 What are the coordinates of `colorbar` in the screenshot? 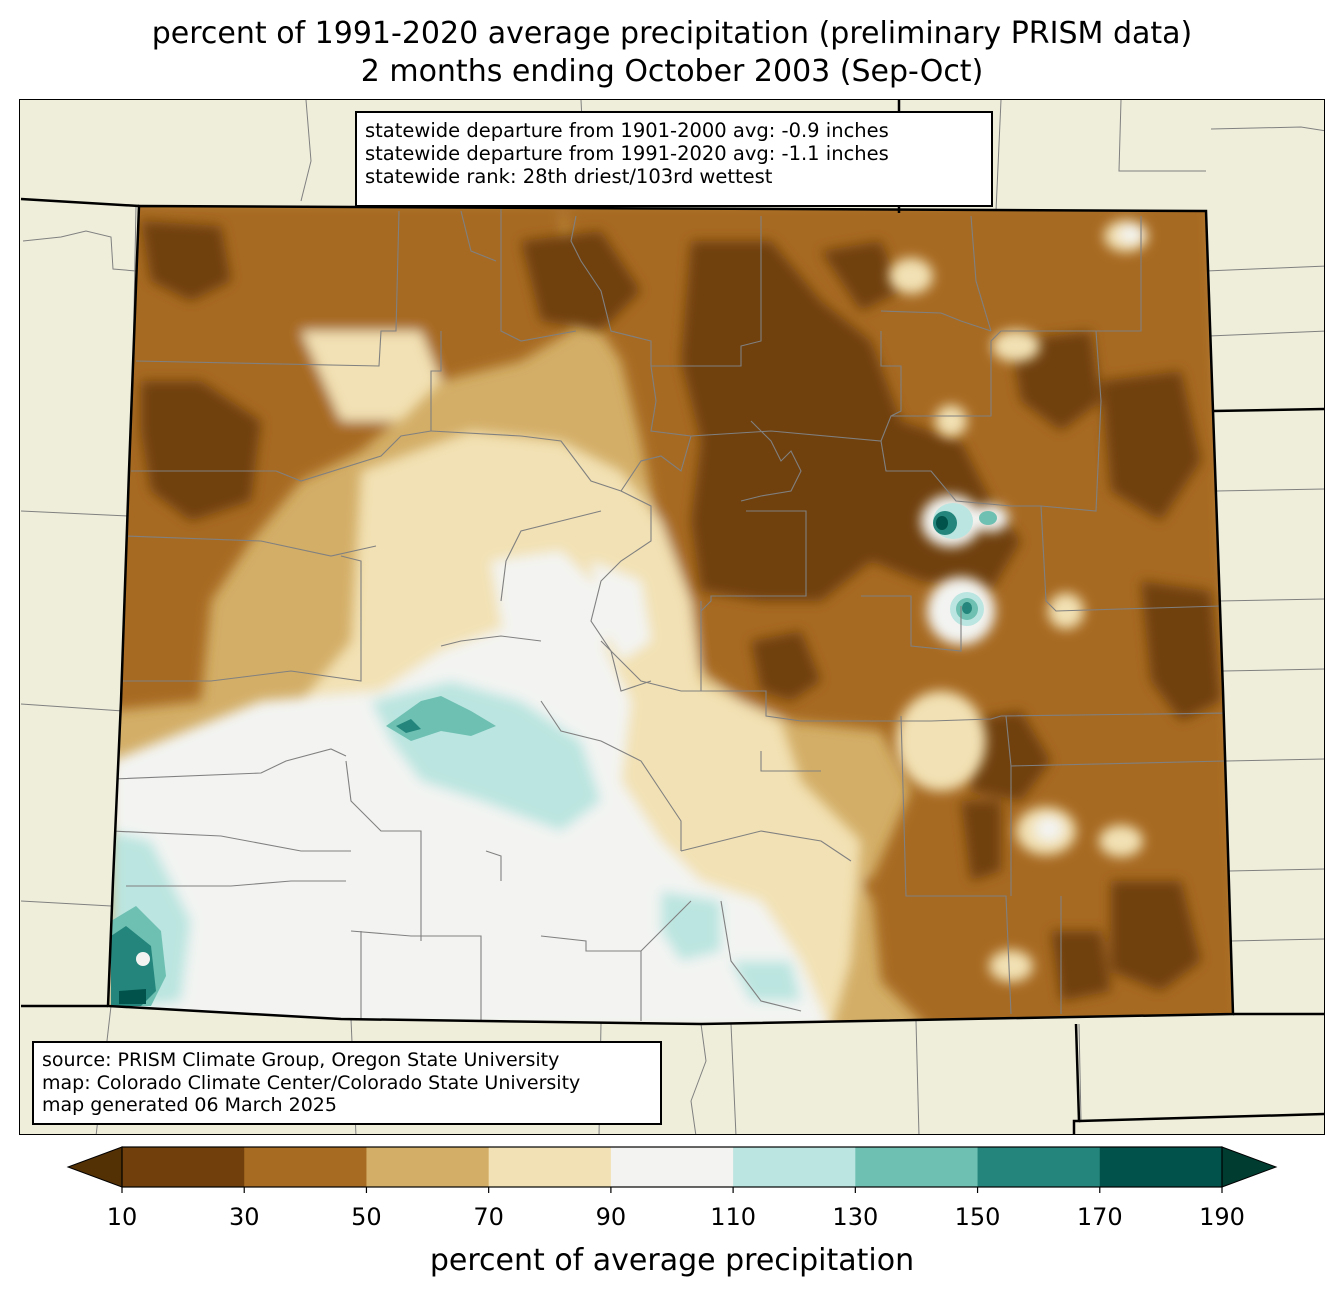 It's located at (672, 1169).